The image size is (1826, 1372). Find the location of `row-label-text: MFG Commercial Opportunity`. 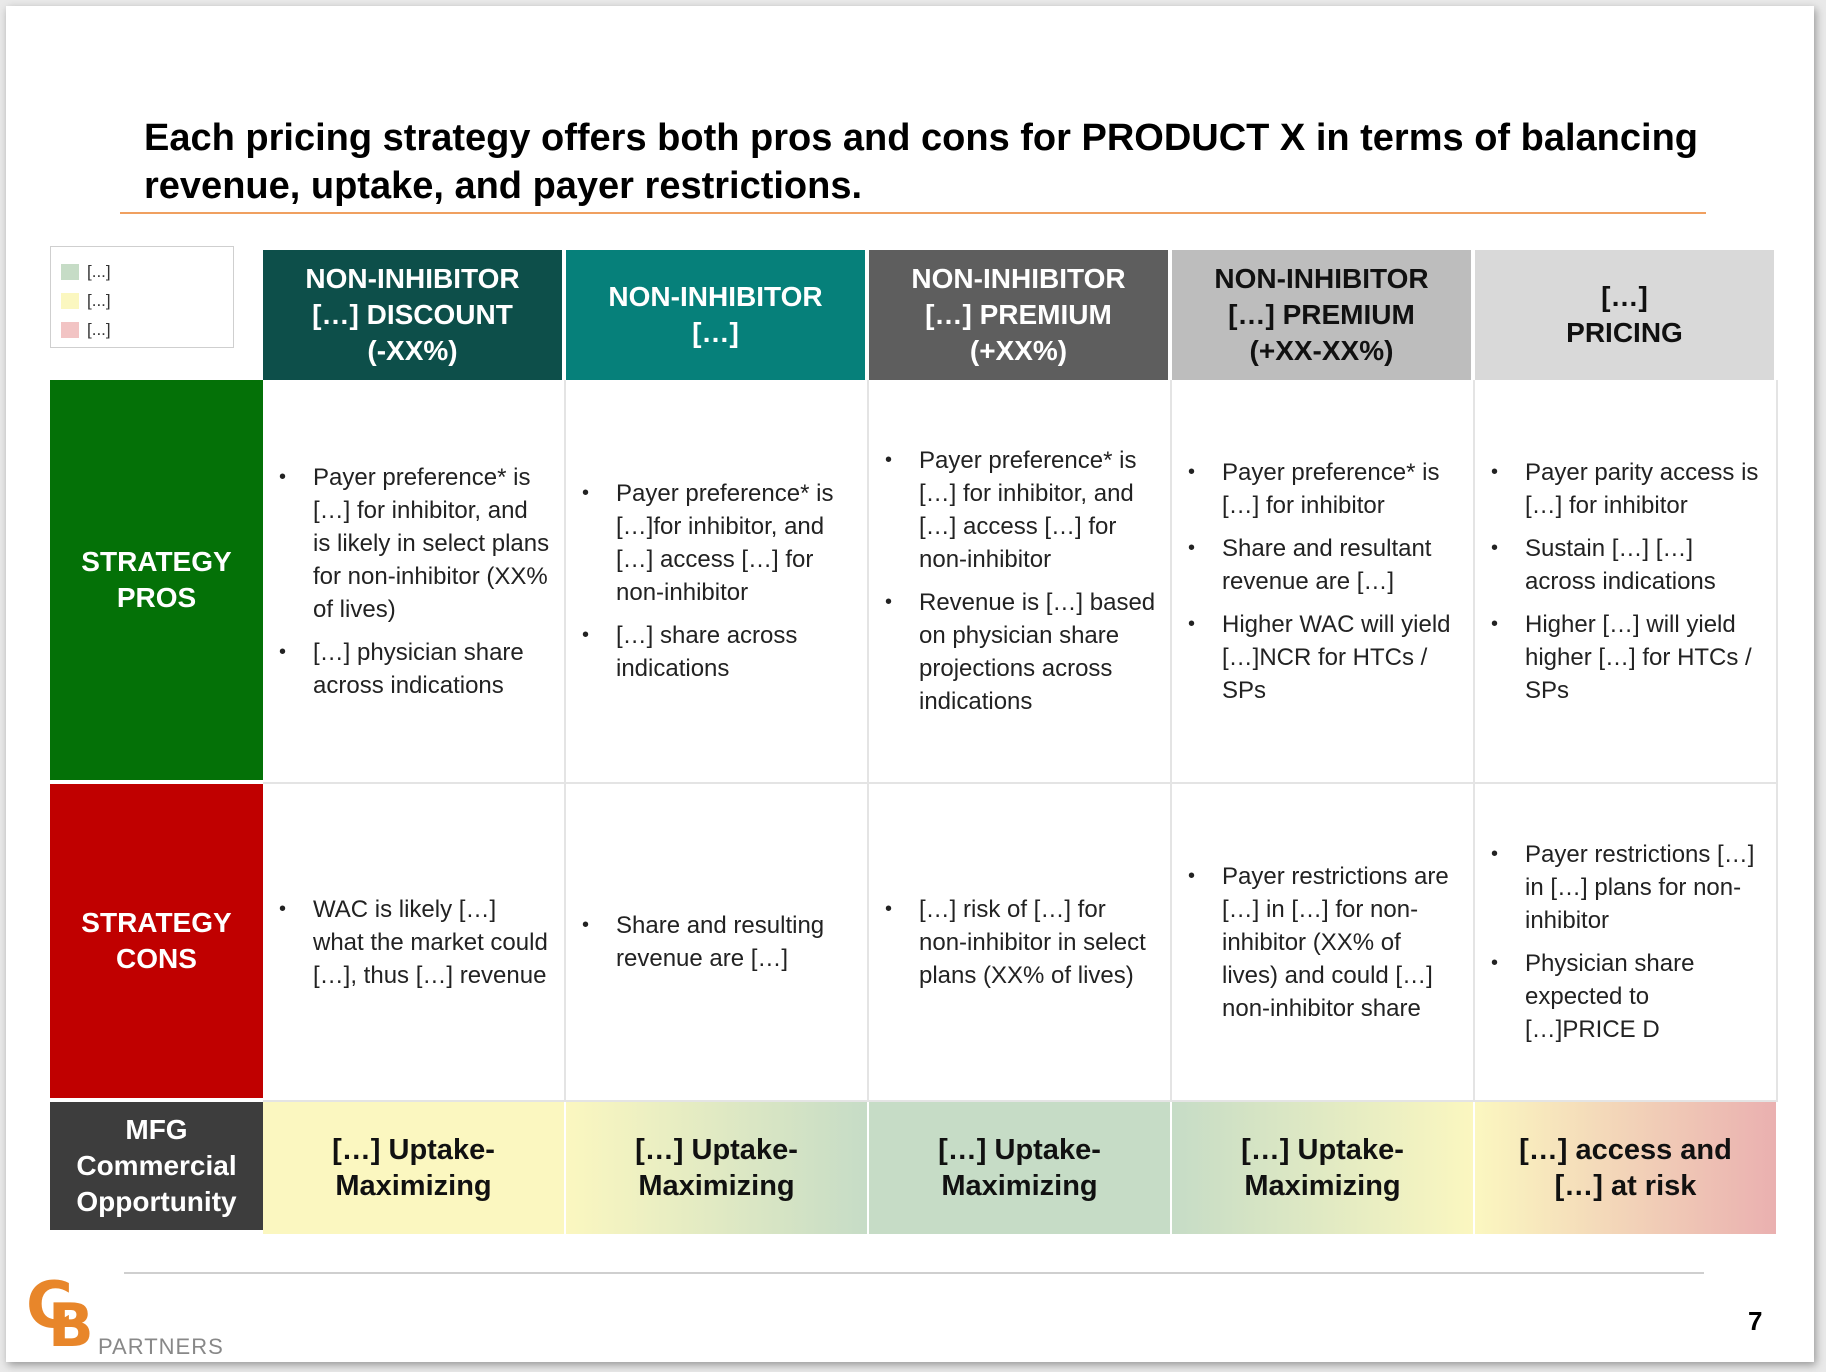

row-label-text: MFG Commercial Opportunity is located at coordinates (156, 1165).